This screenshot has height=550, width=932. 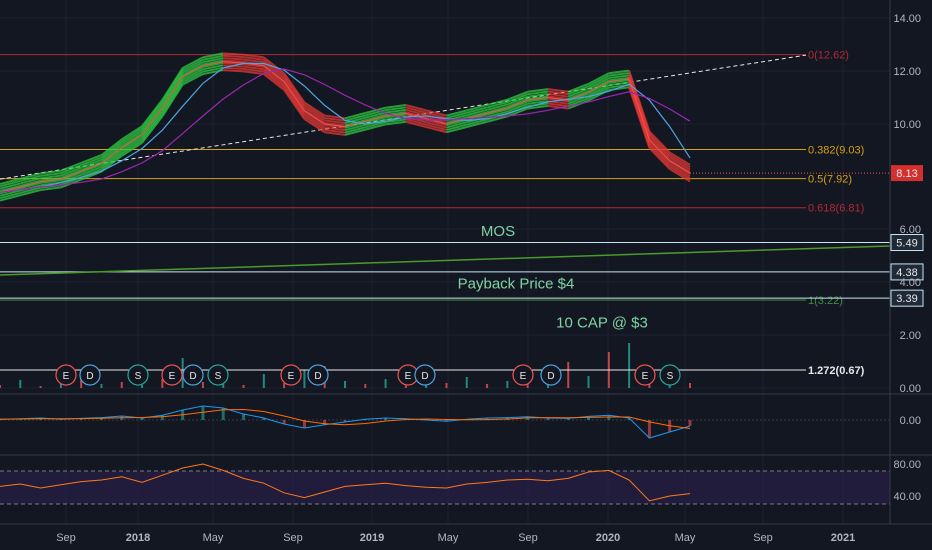 I want to click on time-tick-label: 2018, so click(x=138, y=538).